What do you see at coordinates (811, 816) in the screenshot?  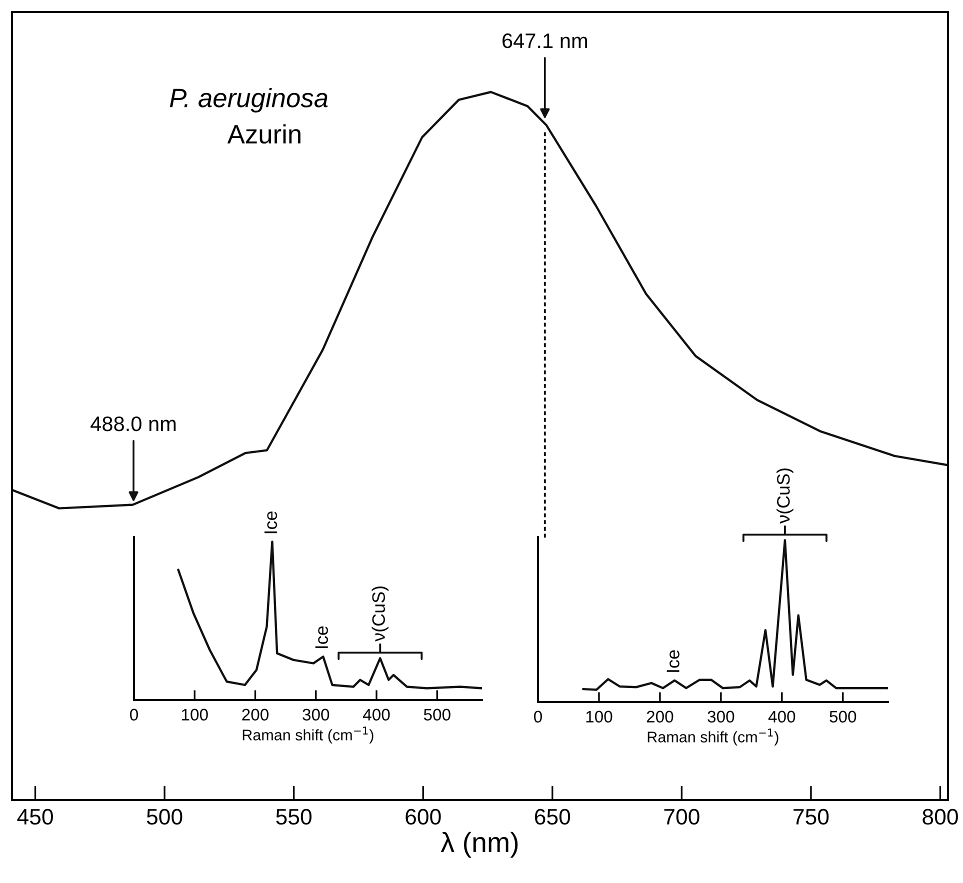 I see `x-tick-label: 750` at bounding box center [811, 816].